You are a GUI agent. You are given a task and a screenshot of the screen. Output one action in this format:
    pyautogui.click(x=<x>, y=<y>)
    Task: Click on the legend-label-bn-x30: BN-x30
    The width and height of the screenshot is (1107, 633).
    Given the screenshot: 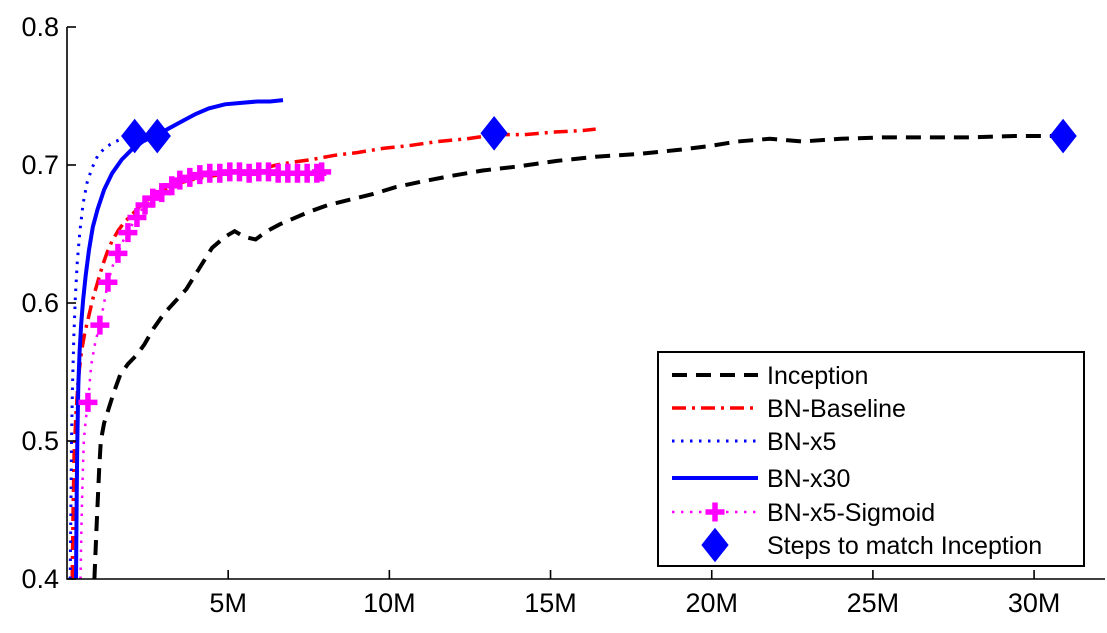 What is the action you would take?
    pyautogui.click(x=808, y=479)
    